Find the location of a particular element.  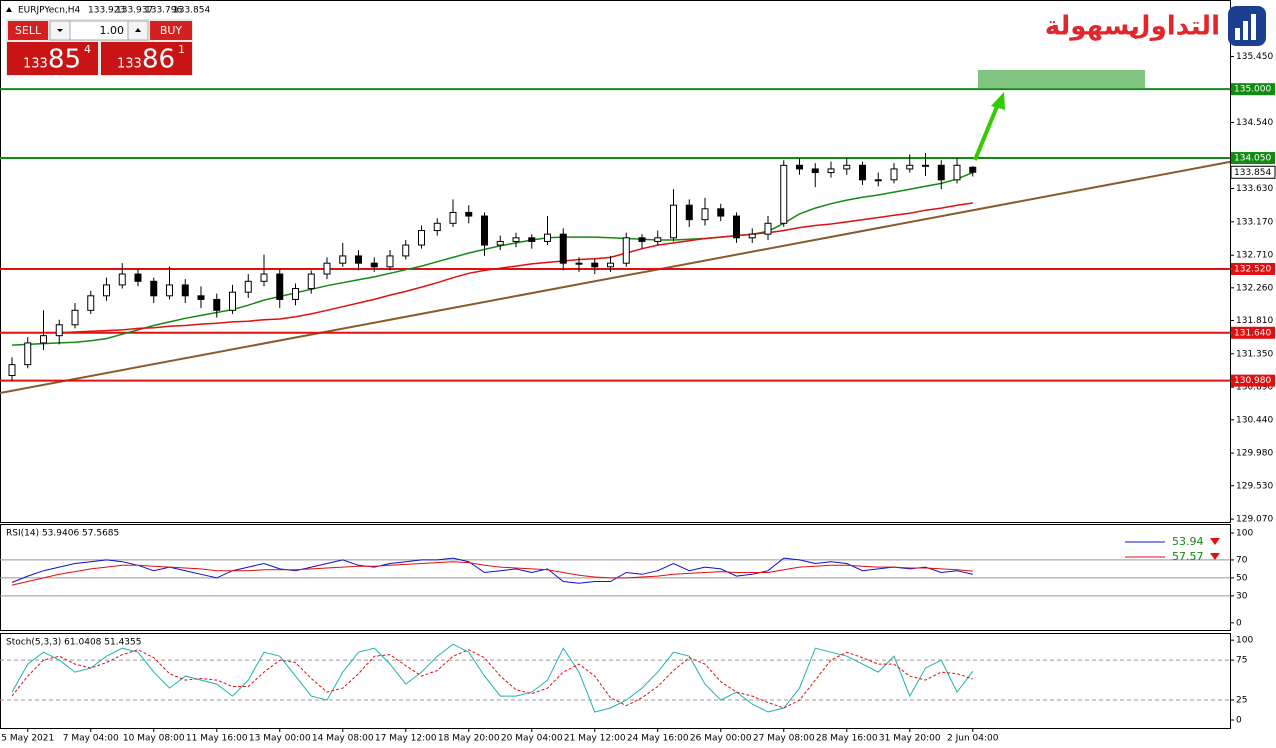

buy-button is located at coordinates (171, 30).